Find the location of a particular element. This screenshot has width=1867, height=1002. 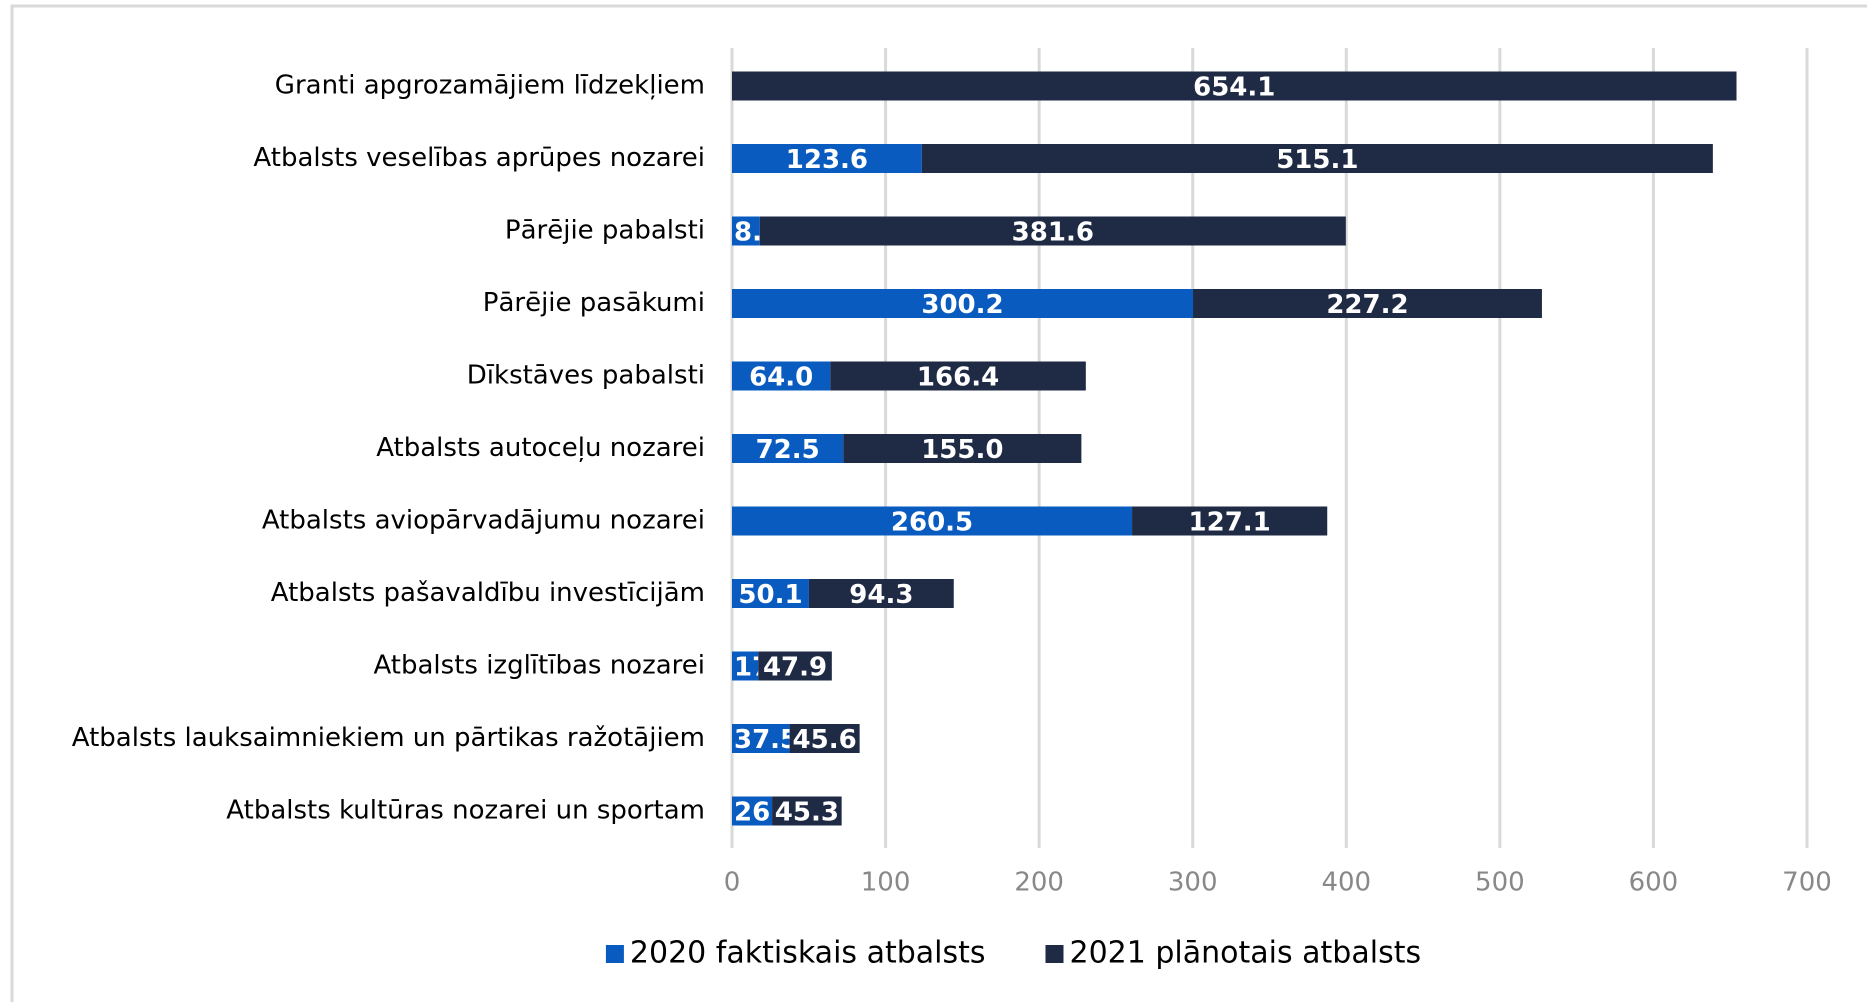

data-label: 94.3 is located at coordinates (881, 595).